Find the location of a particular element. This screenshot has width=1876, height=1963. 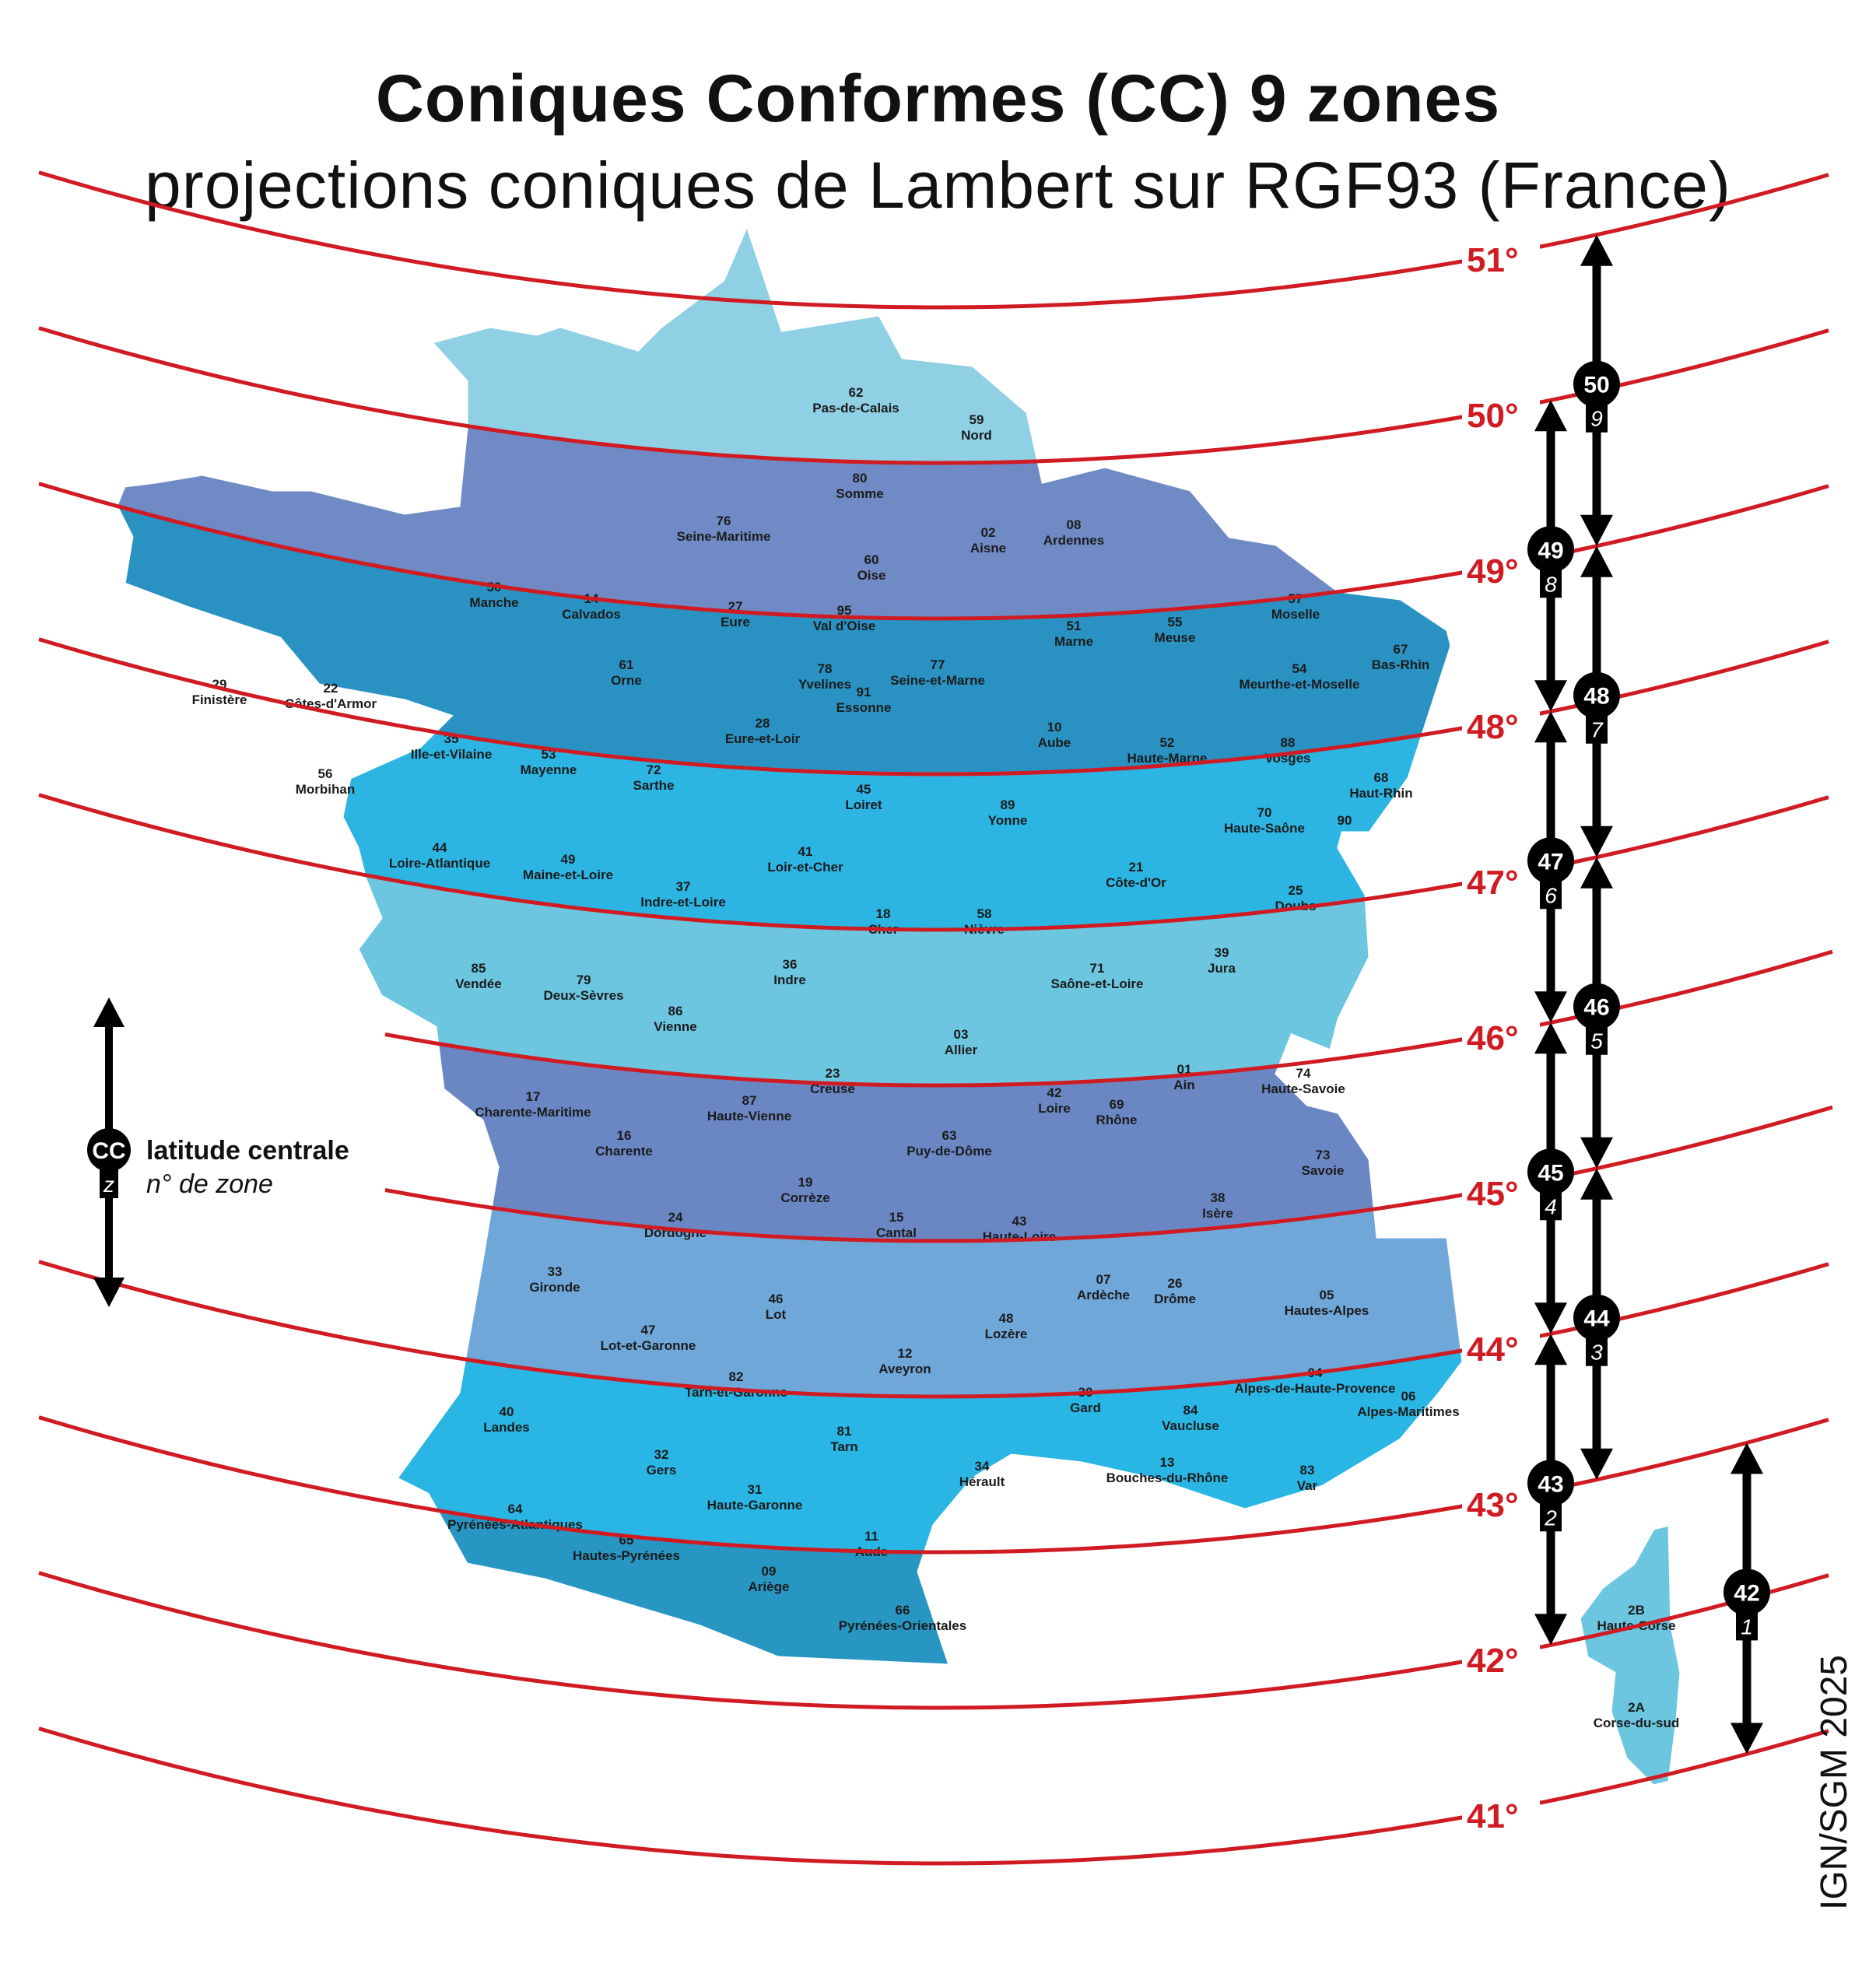

dept-85-name: Vendée is located at coordinates (478, 983).